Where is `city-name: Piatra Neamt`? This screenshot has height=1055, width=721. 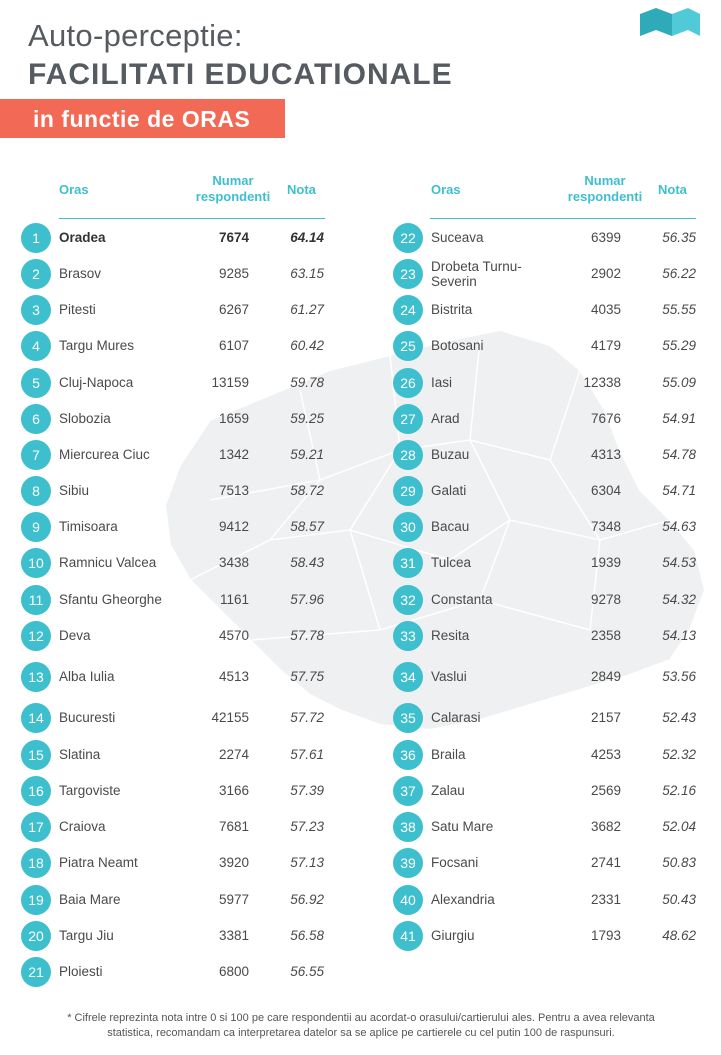
city-name: Piatra Neamt is located at coordinates (98, 862).